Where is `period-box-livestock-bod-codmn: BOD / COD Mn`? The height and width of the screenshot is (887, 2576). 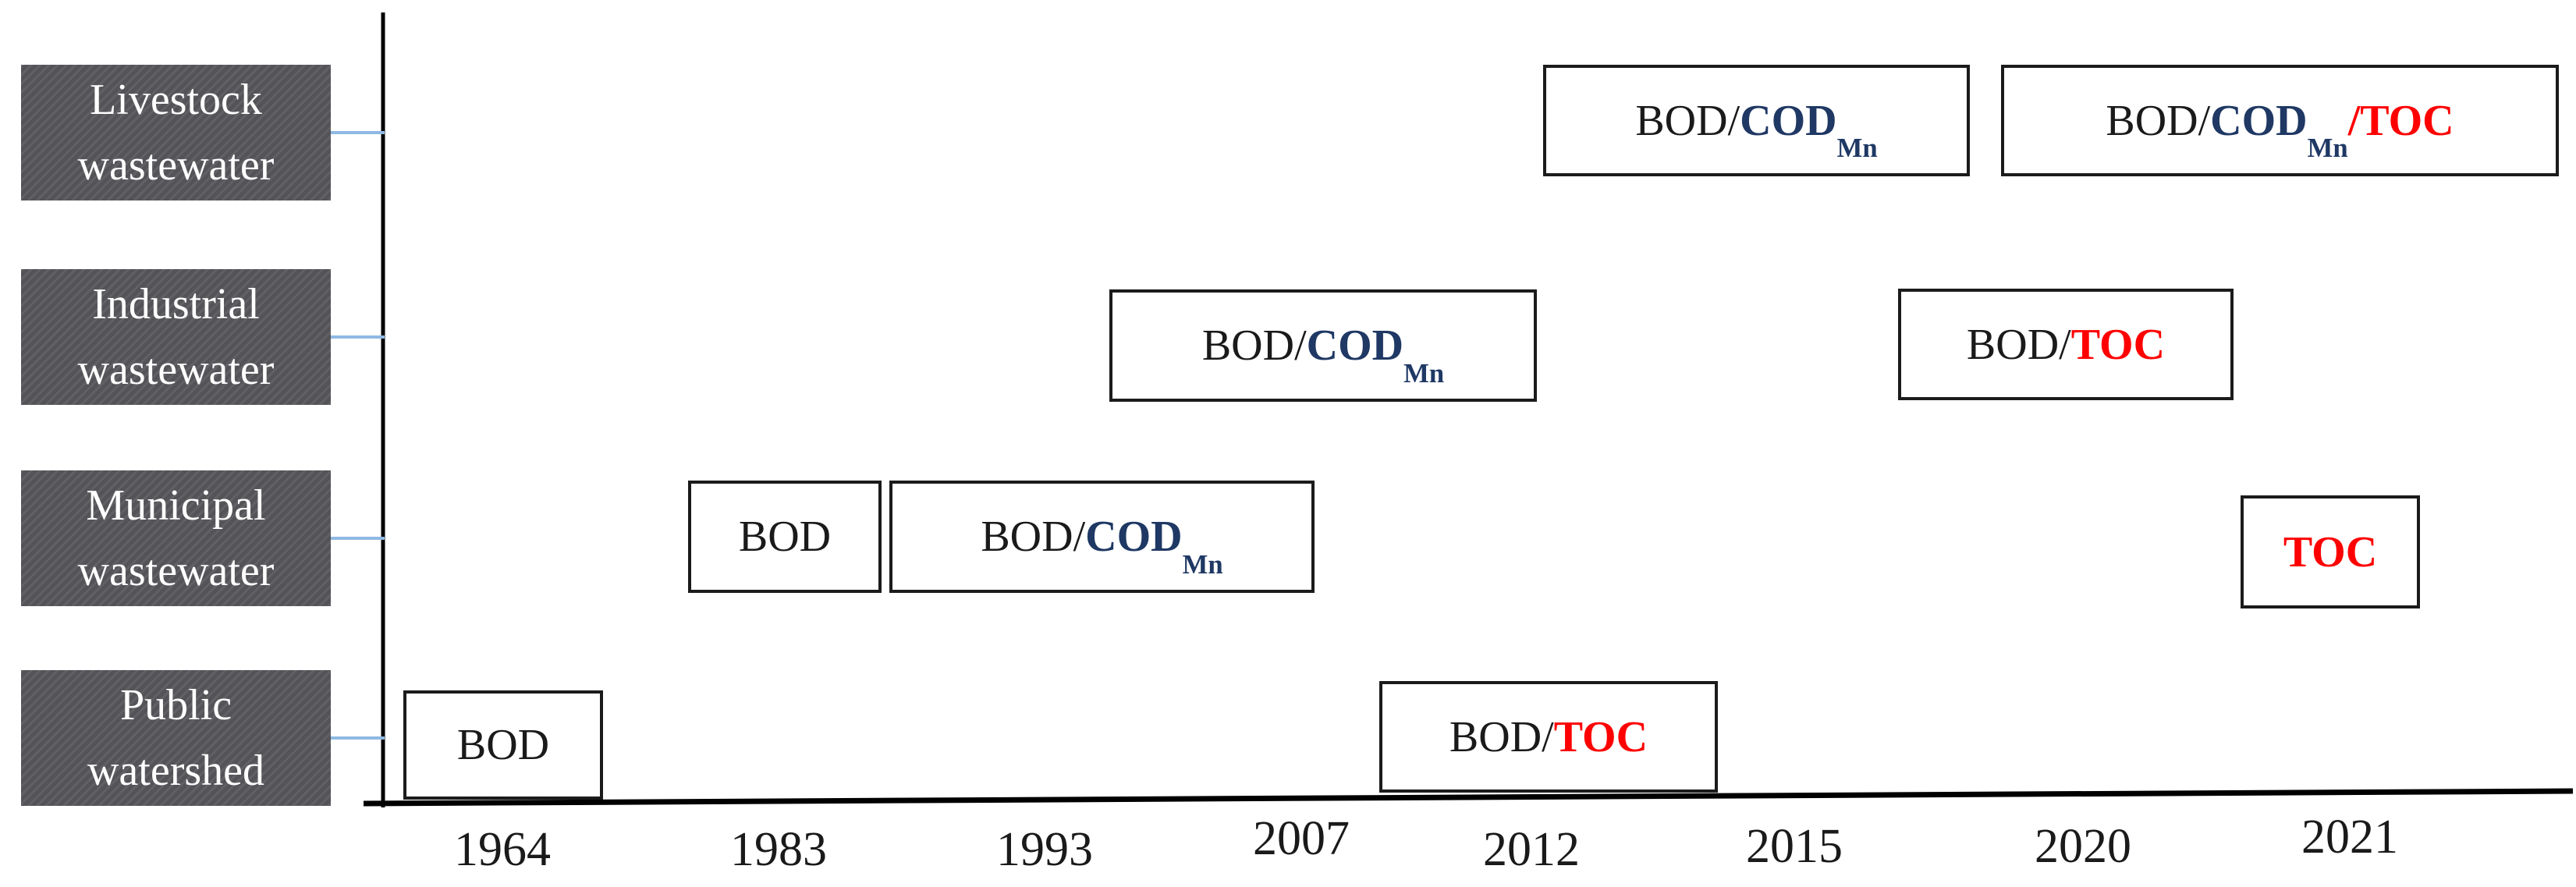
period-box-livestock-bod-codmn: BOD / COD Mn is located at coordinates (1756, 121).